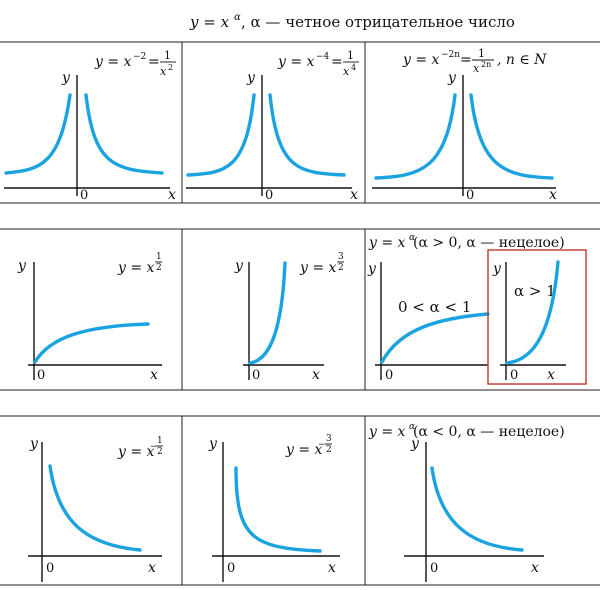 The height and width of the screenshot is (590, 600). What do you see at coordinates (378, 22) in the screenshot?
I see `header-caption: , α — четное отрицательное число` at bounding box center [378, 22].